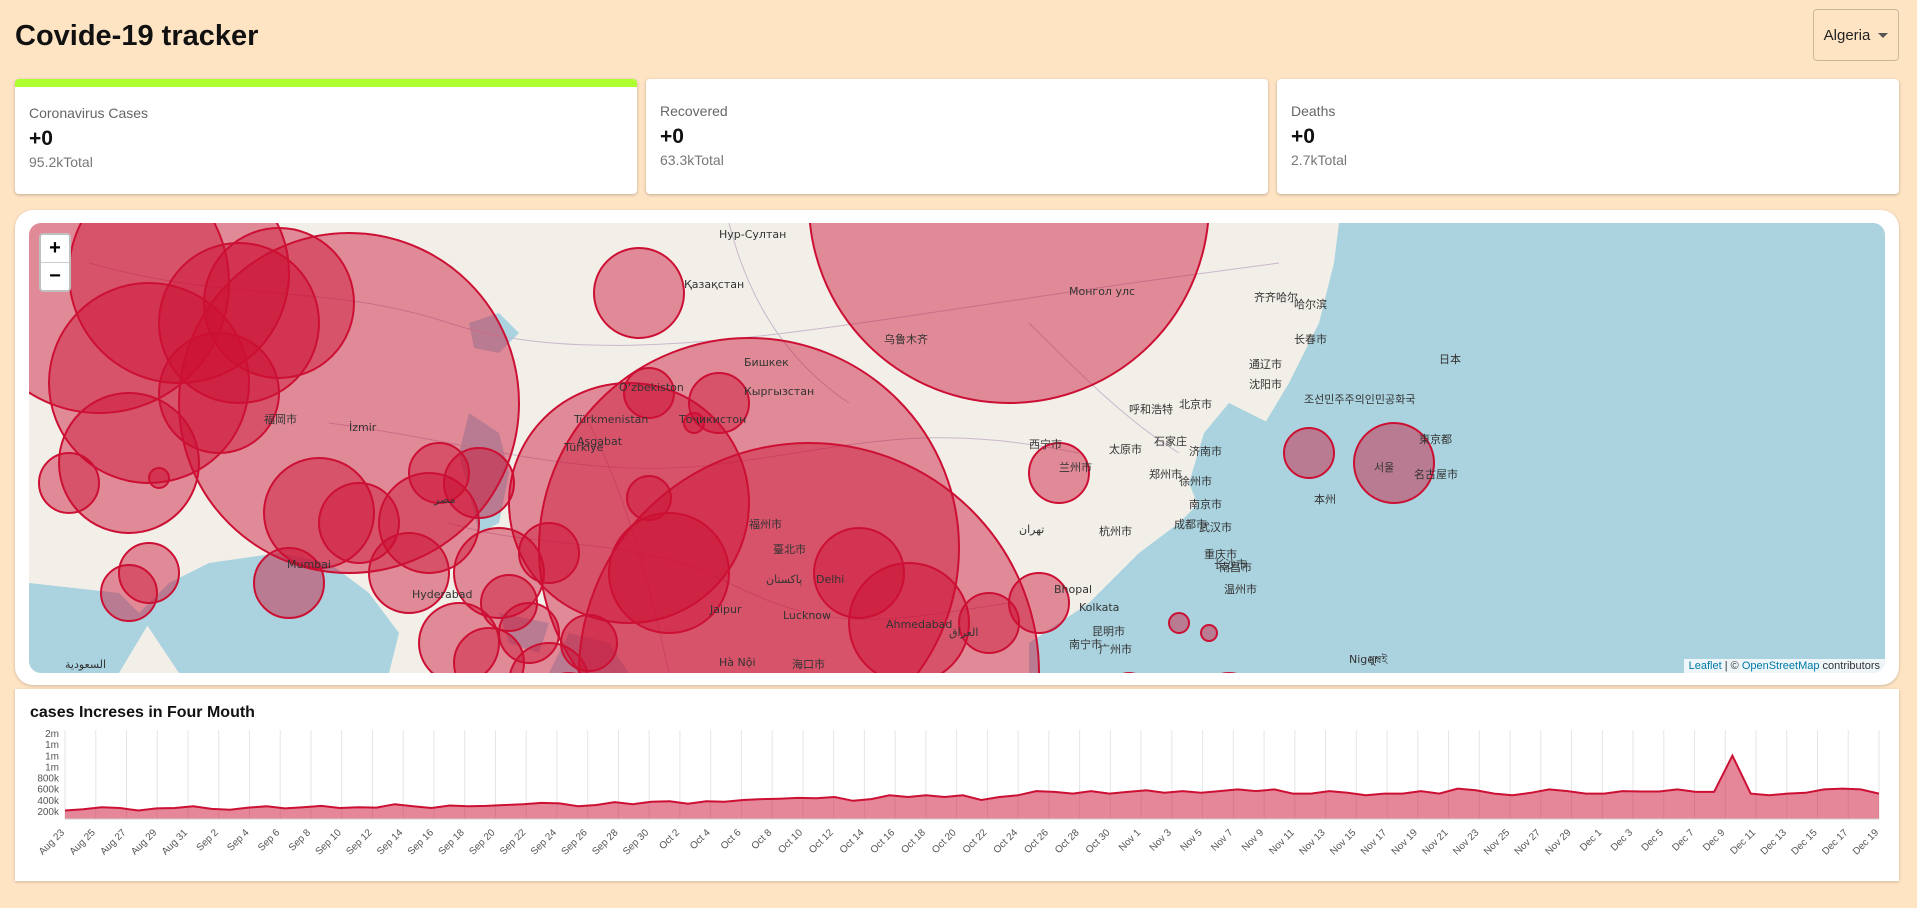 The height and width of the screenshot is (908, 1917). Describe the element at coordinates (280, 419) in the screenshot. I see `map-label: 福岡市` at that location.